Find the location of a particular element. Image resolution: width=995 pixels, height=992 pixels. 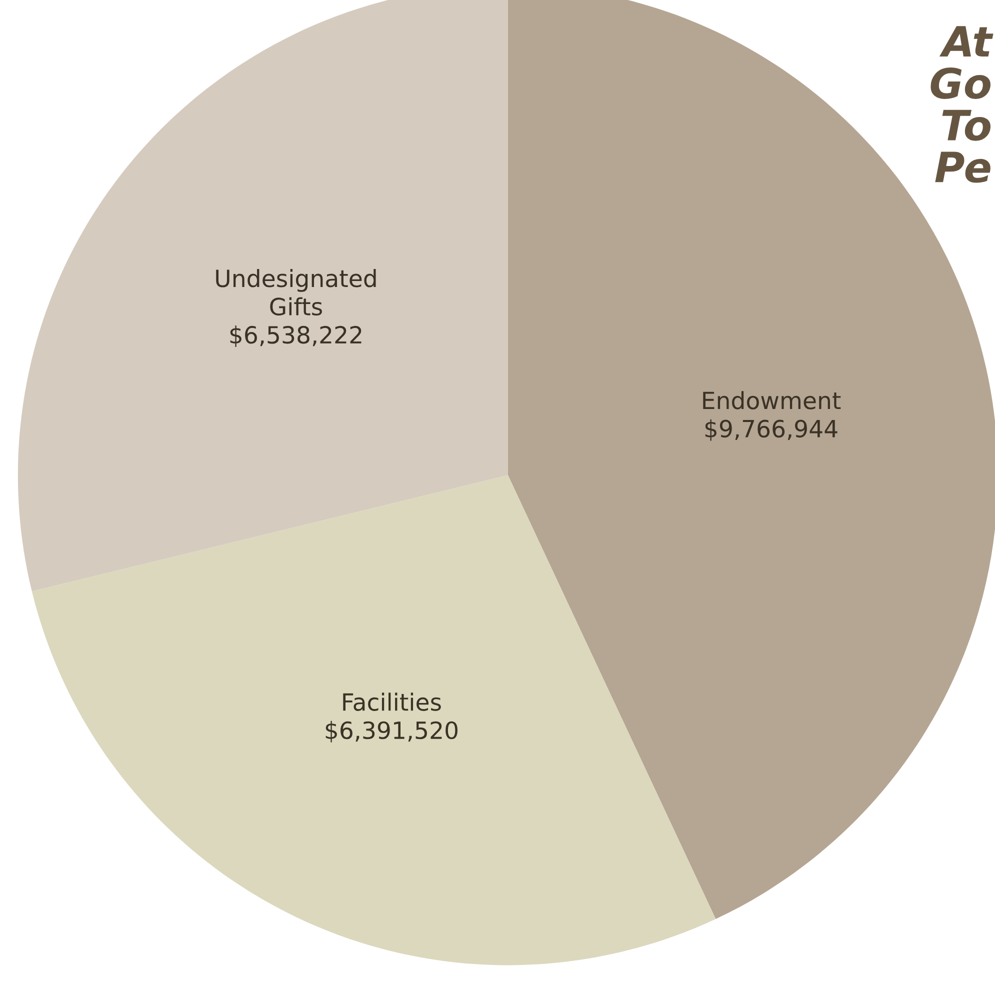

slice-label: Endowment is located at coordinates (772, 400).